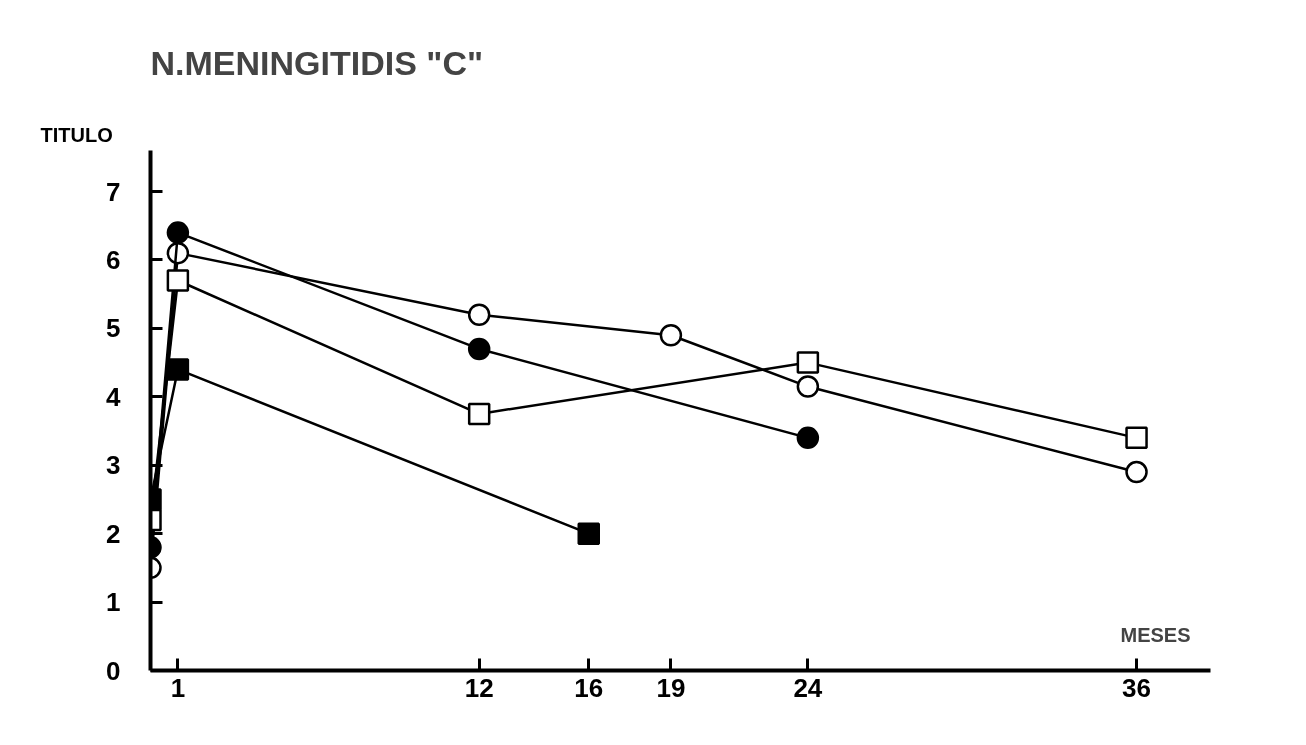  I want to click on x-tick-label: 36, so click(1137, 687).